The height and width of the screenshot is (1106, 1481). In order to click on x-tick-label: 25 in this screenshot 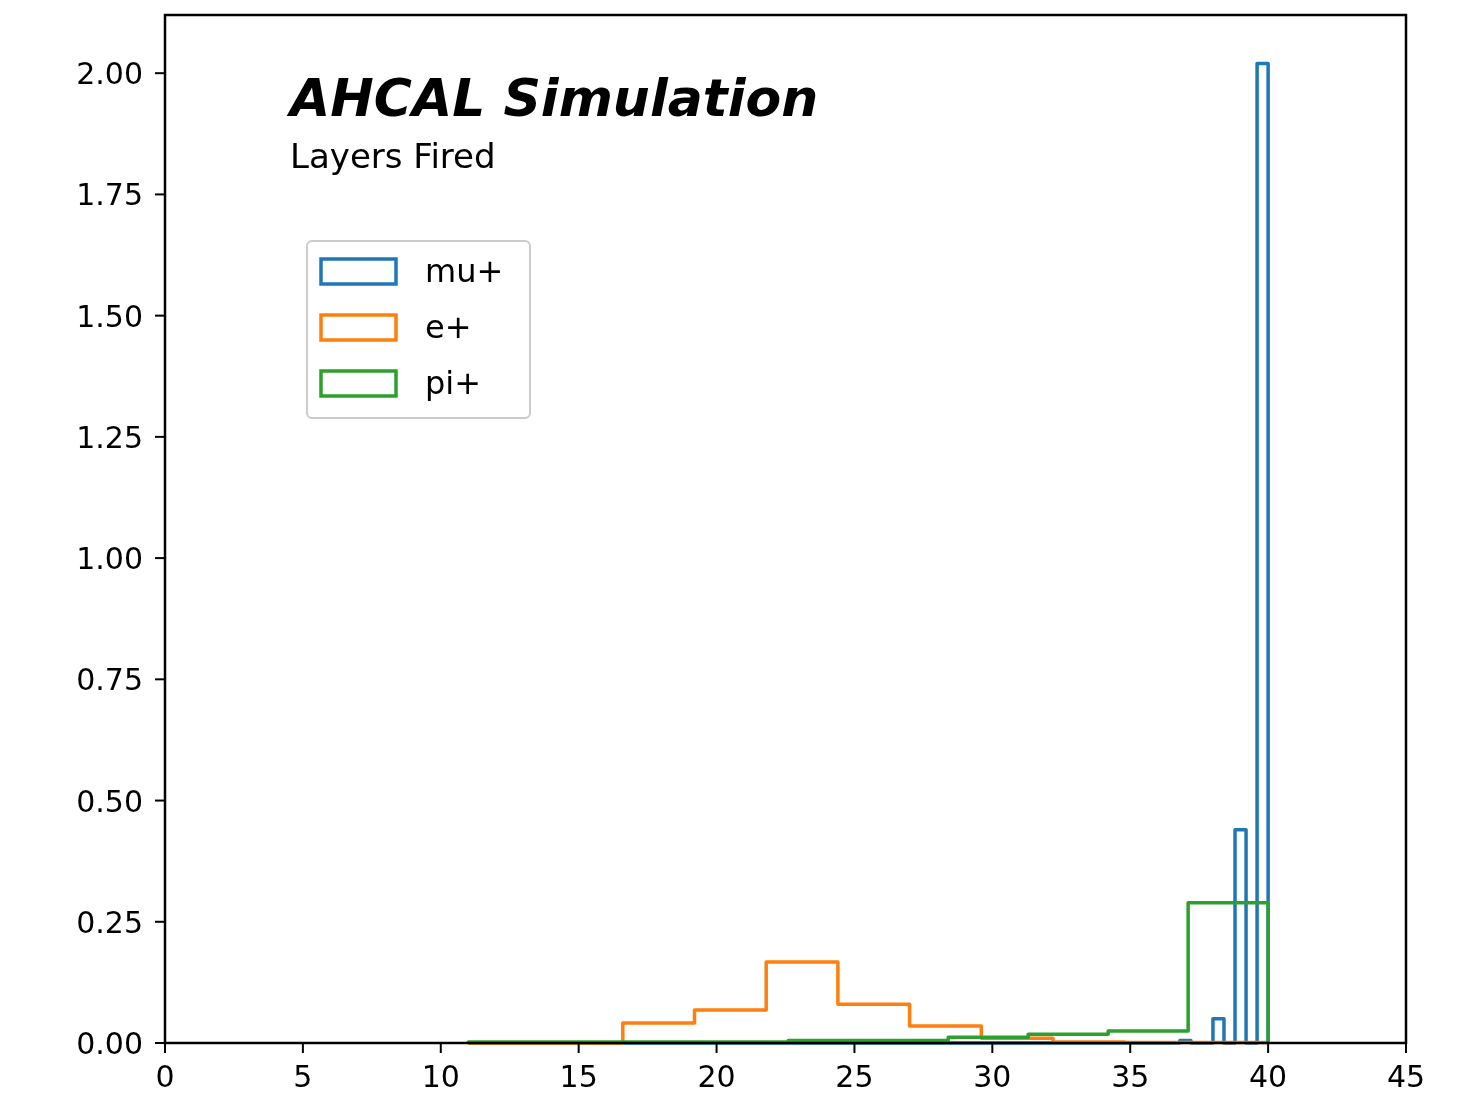, I will do `click(854, 1076)`.